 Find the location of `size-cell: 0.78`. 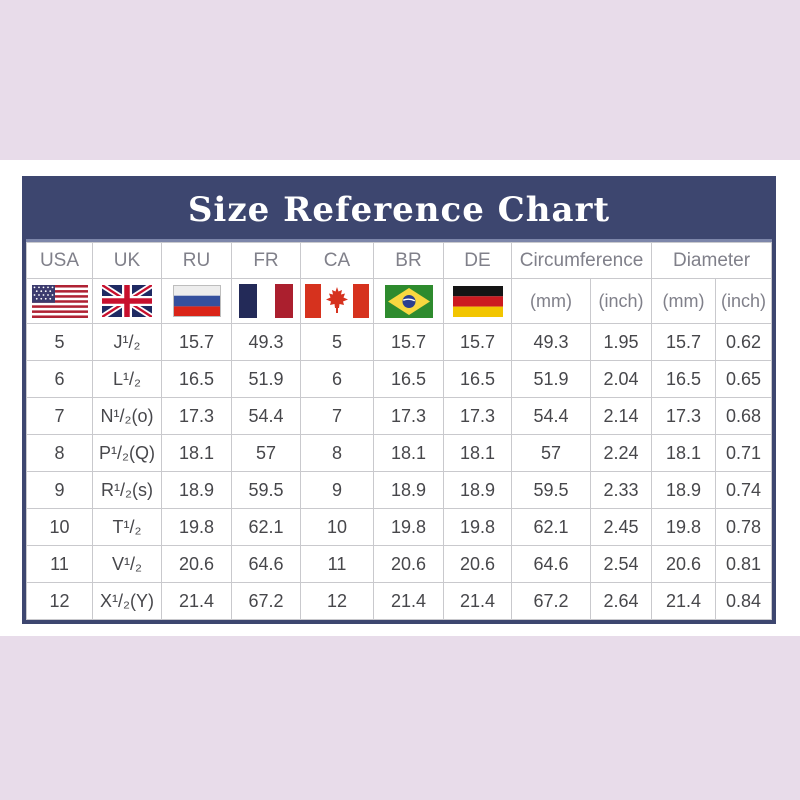

size-cell: 0.78 is located at coordinates (744, 527).